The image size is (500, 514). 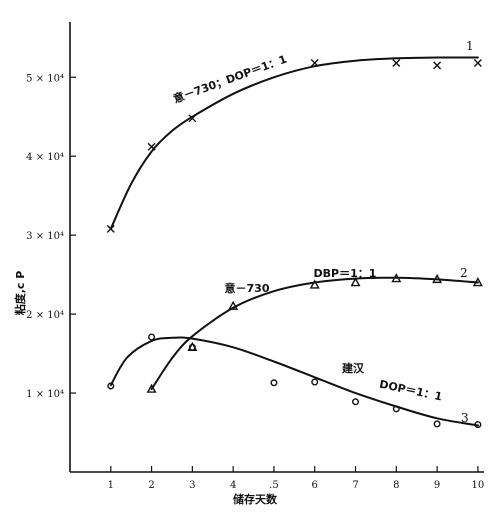 What do you see at coordinates (45, 157) in the screenshot?
I see `y-tick-label: 4 × 10⁴` at bounding box center [45, 157].